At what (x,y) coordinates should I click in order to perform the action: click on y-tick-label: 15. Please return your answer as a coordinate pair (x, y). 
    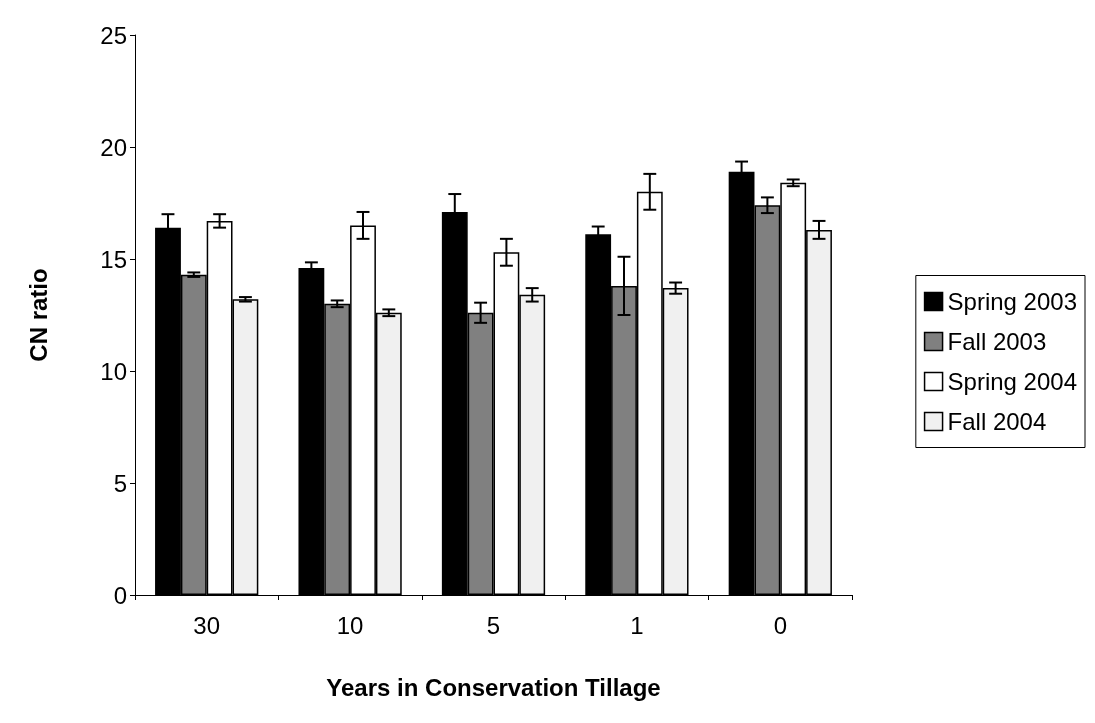
    Looking at the image, I should click on (113, 259).